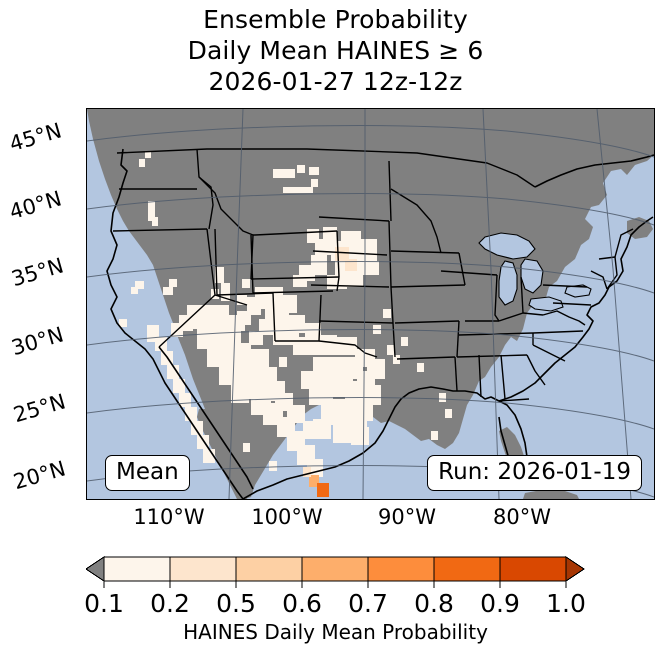 This screenshot has height=658, width=671. Describe the element at coordinates (334, 584) in the screenshot. I see `colorbar-ticks` at that location.